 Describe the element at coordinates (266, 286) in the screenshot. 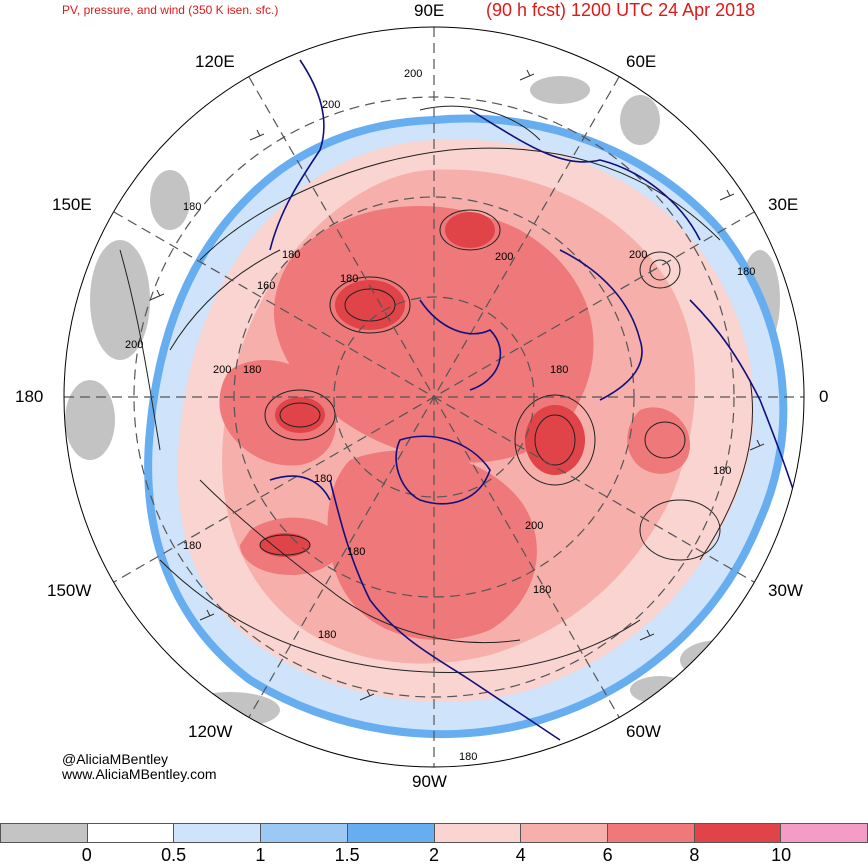

I see `contour-label: 160` at that location.